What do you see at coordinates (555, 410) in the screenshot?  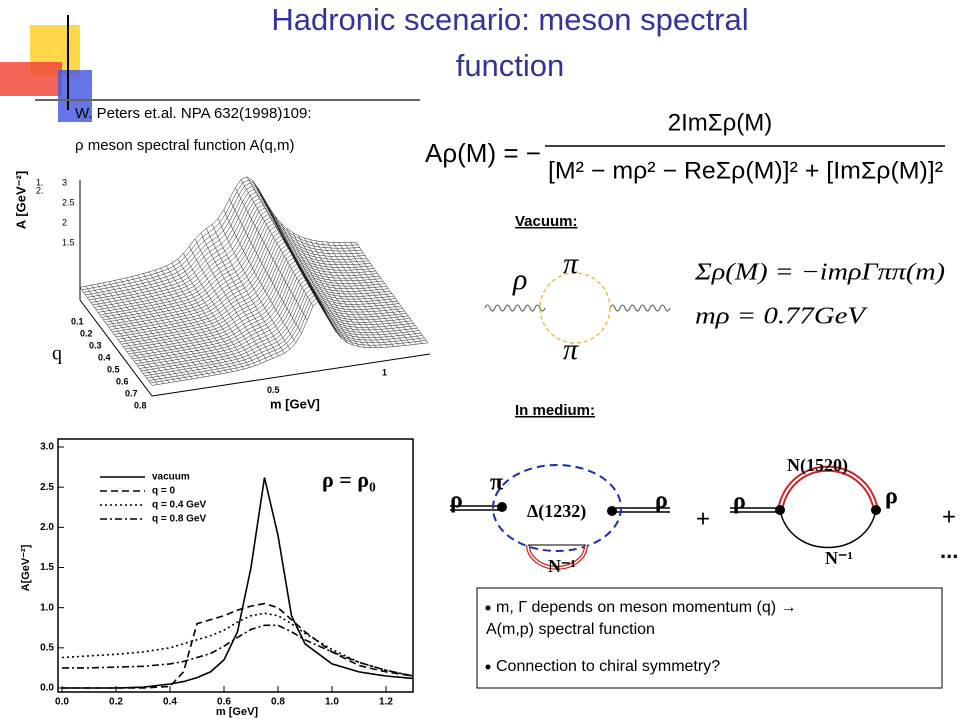 I see `medium-heading: In medium:` at bounding box center [555, 410].